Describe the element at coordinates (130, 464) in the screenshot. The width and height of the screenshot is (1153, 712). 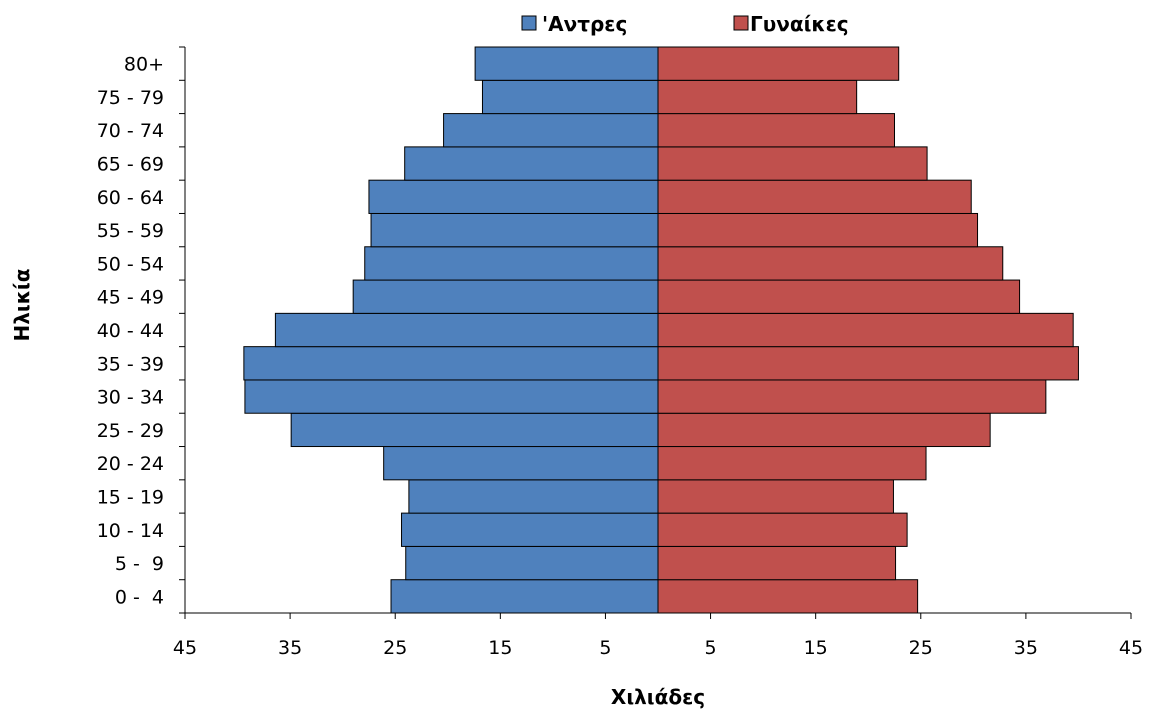
I see `y-tick-label: 20 - 24` at that location.